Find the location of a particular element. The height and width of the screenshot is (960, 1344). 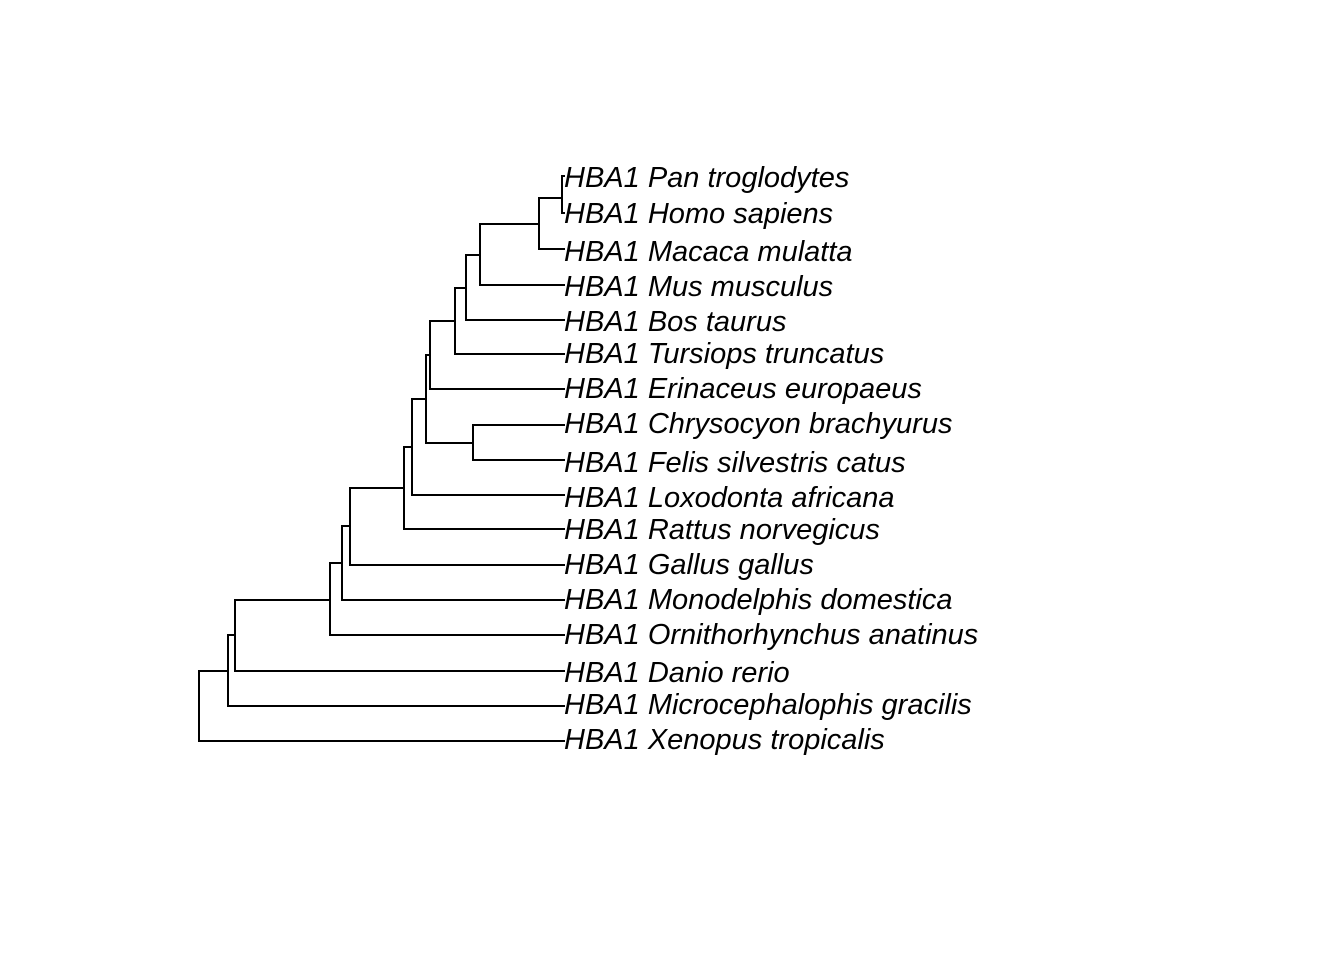

tip-label: HBA1 Monodelphis domestica is located at coordinates (758, 600).